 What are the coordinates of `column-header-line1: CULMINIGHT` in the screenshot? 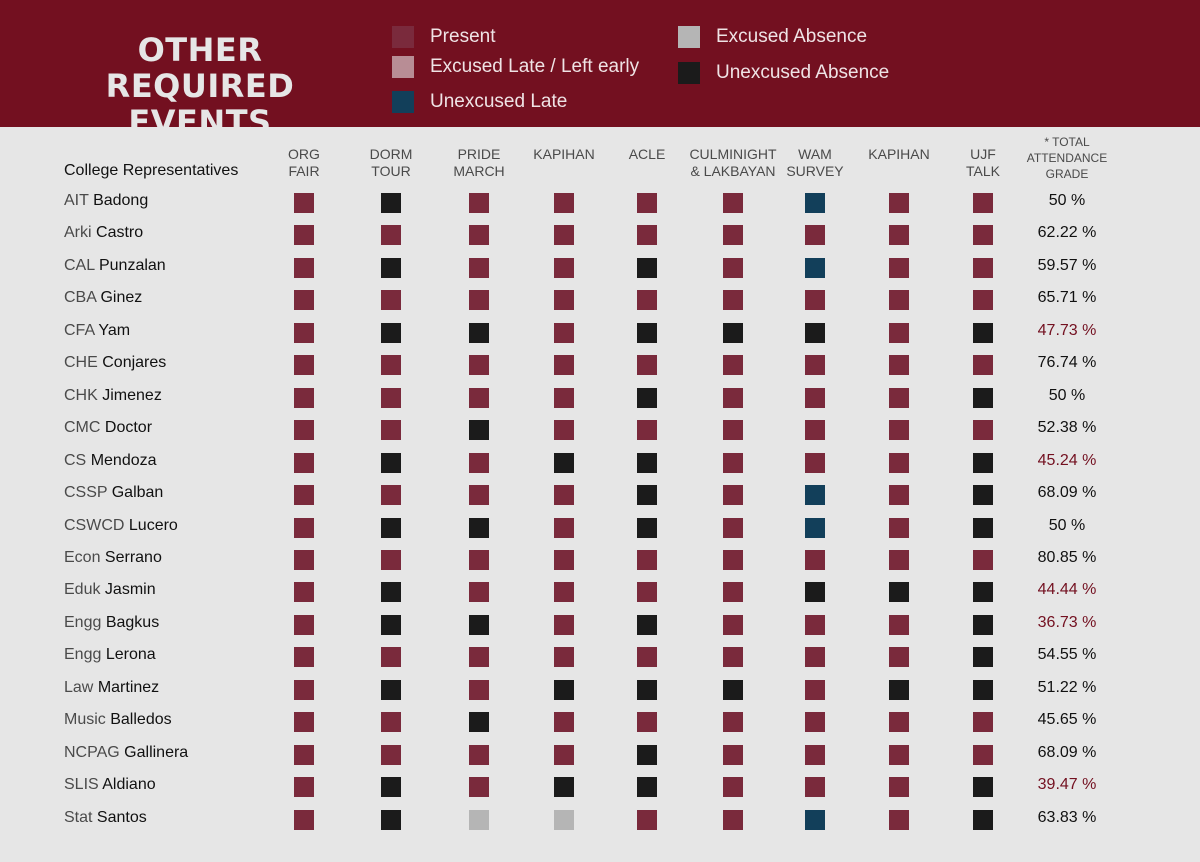 It's located at (733, 154).